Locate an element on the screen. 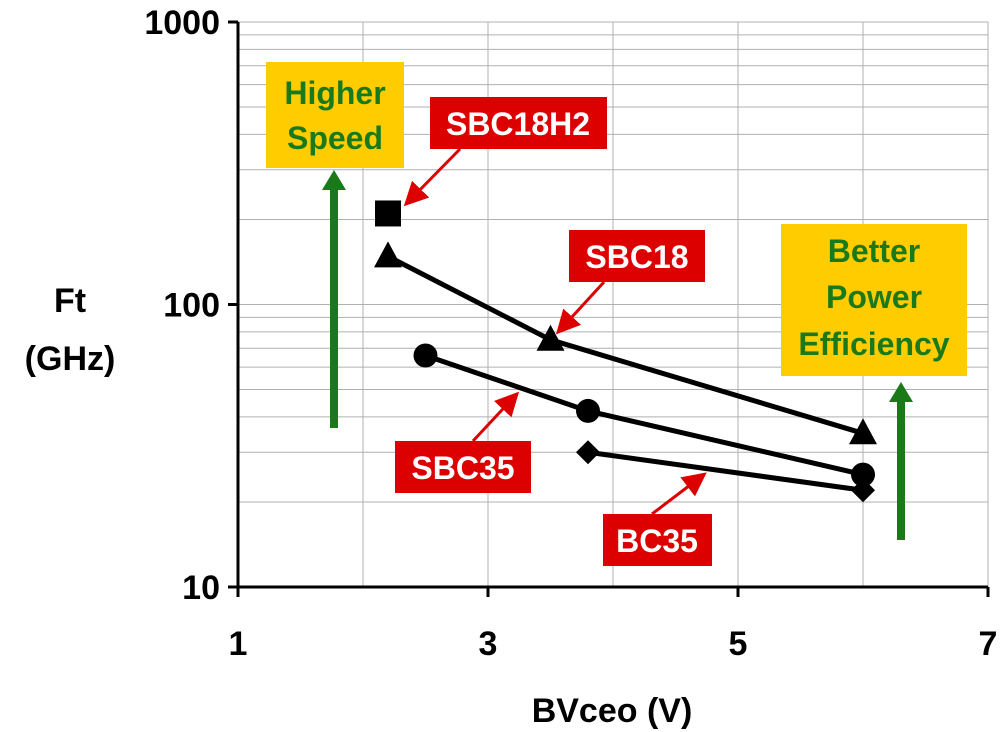  x-tick-label: 3 is located at coordinates (488, 644).